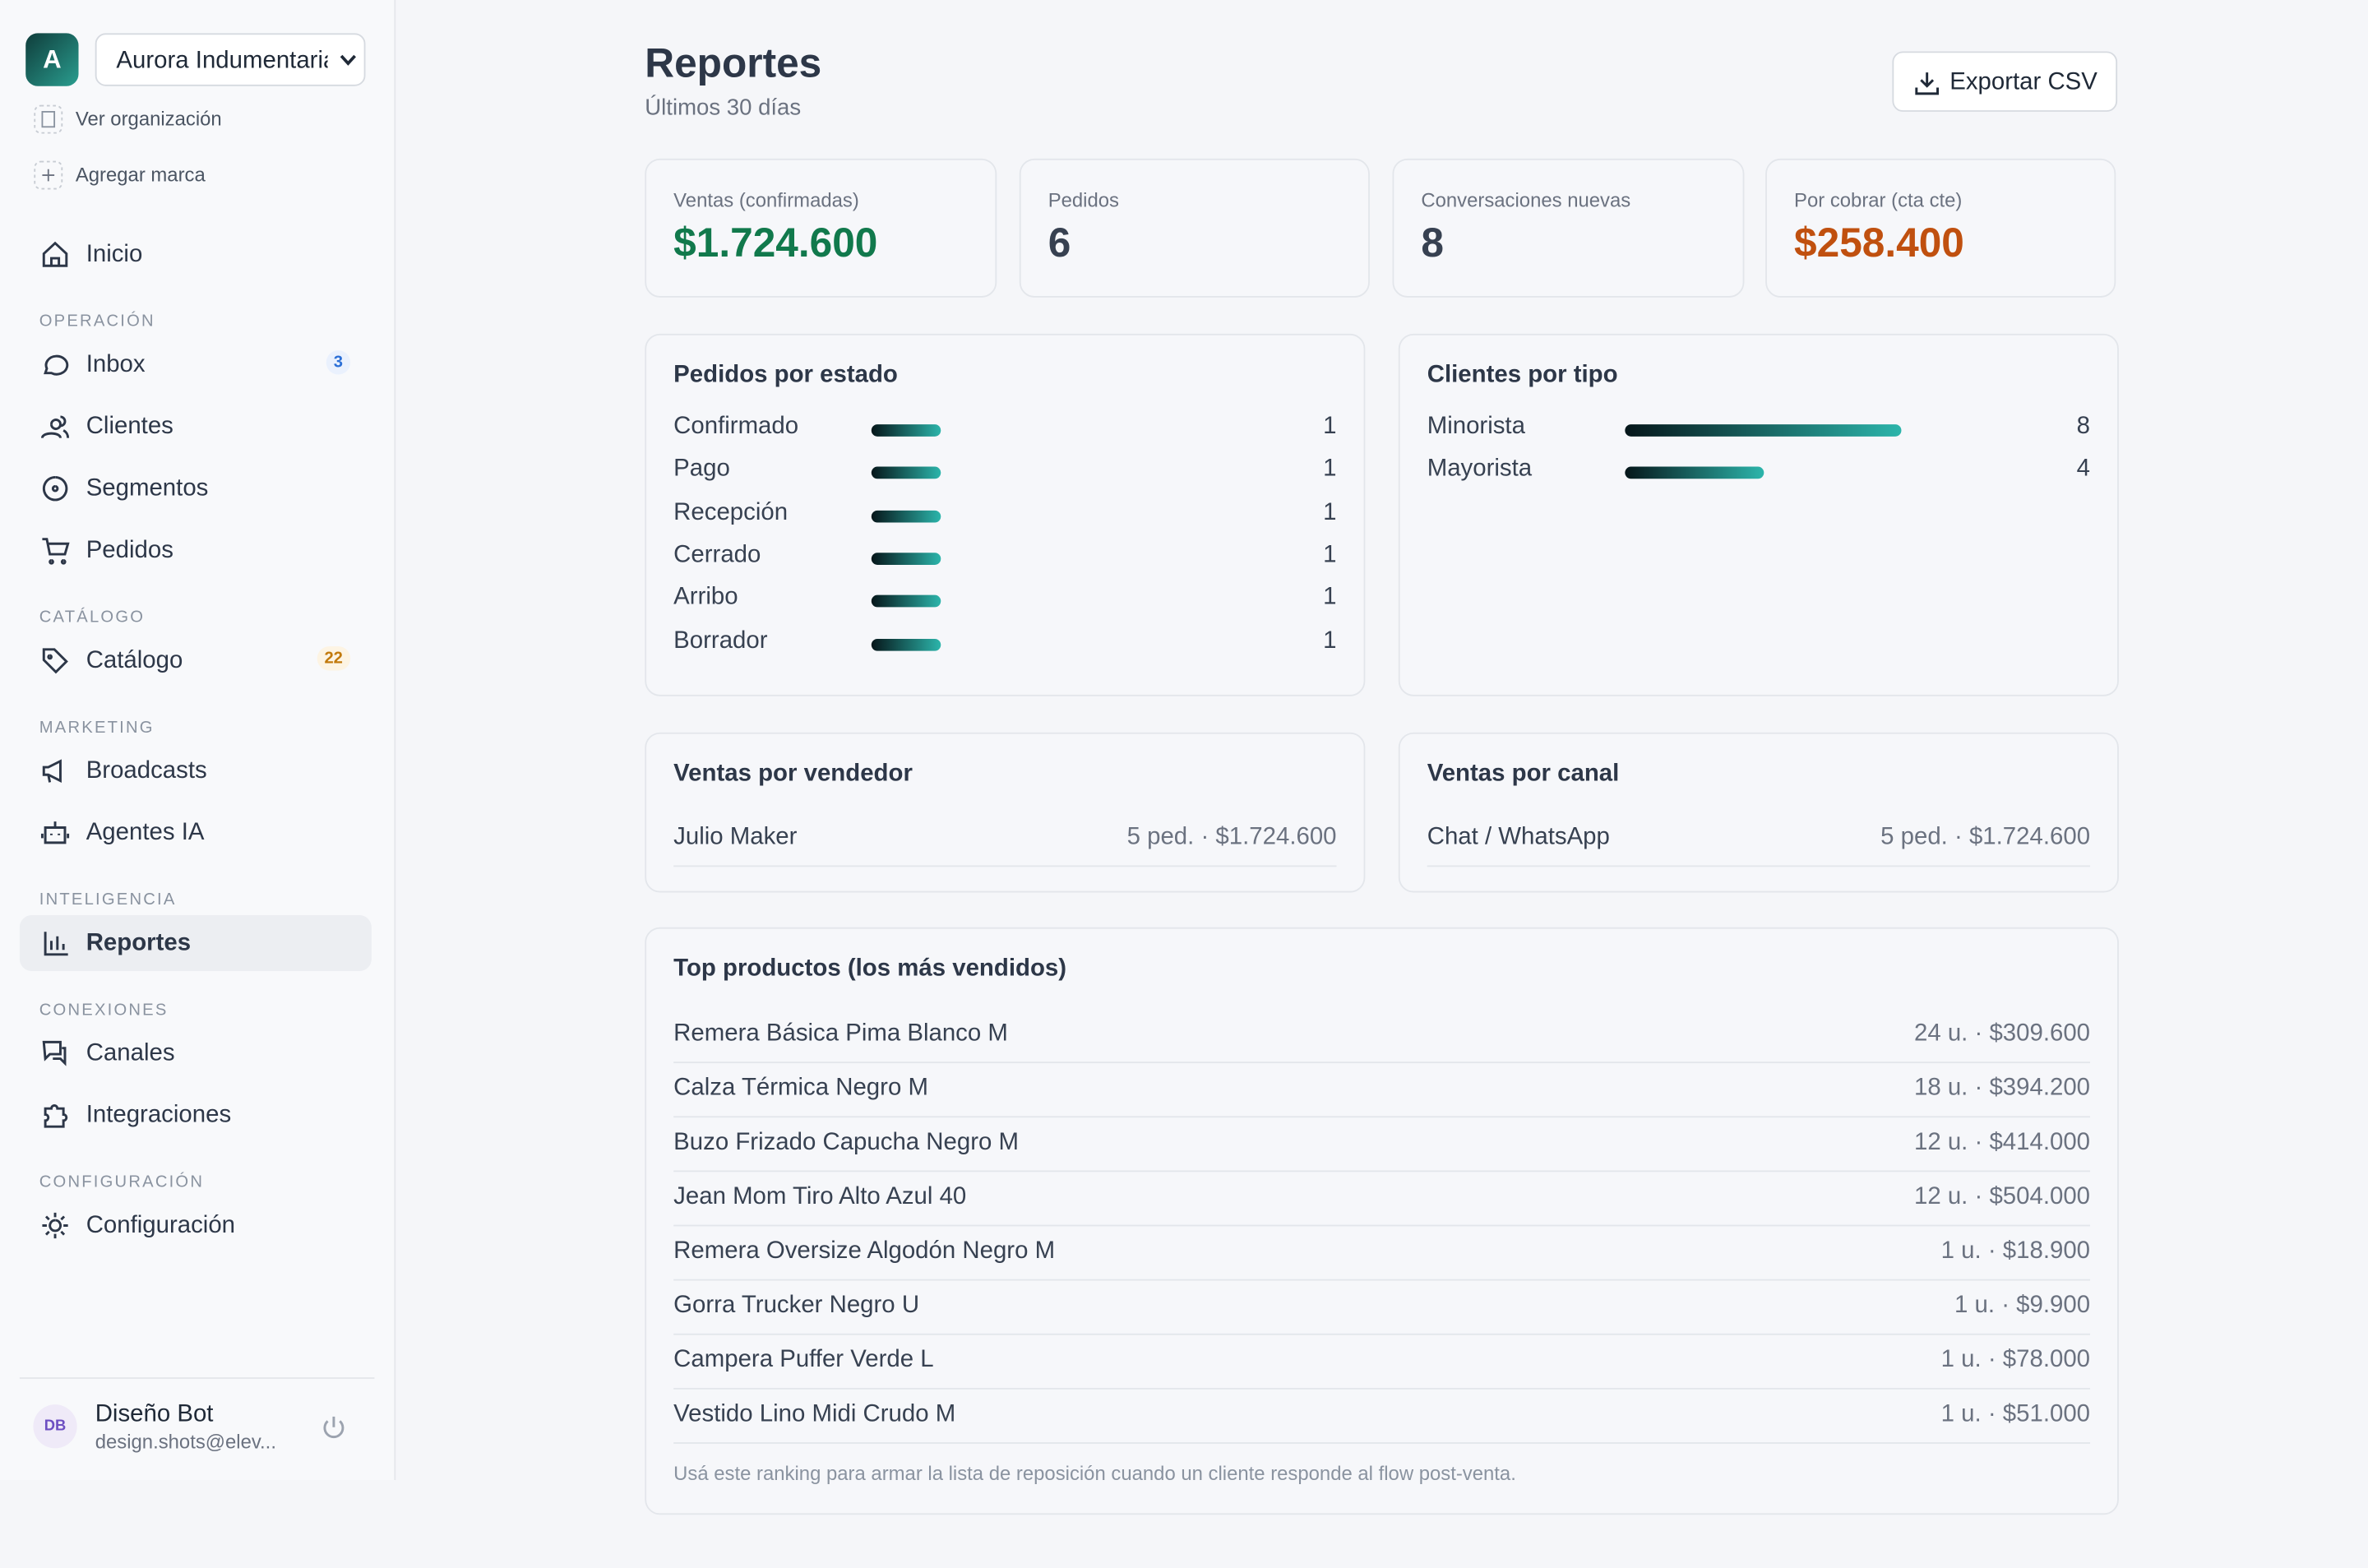 The width and height of the screenshot is (2368, 1568). Describe the element at coordinates (840, 1033) in the screenshot. I see `row-name: Remera Básica Pima Blanco M` at that location.